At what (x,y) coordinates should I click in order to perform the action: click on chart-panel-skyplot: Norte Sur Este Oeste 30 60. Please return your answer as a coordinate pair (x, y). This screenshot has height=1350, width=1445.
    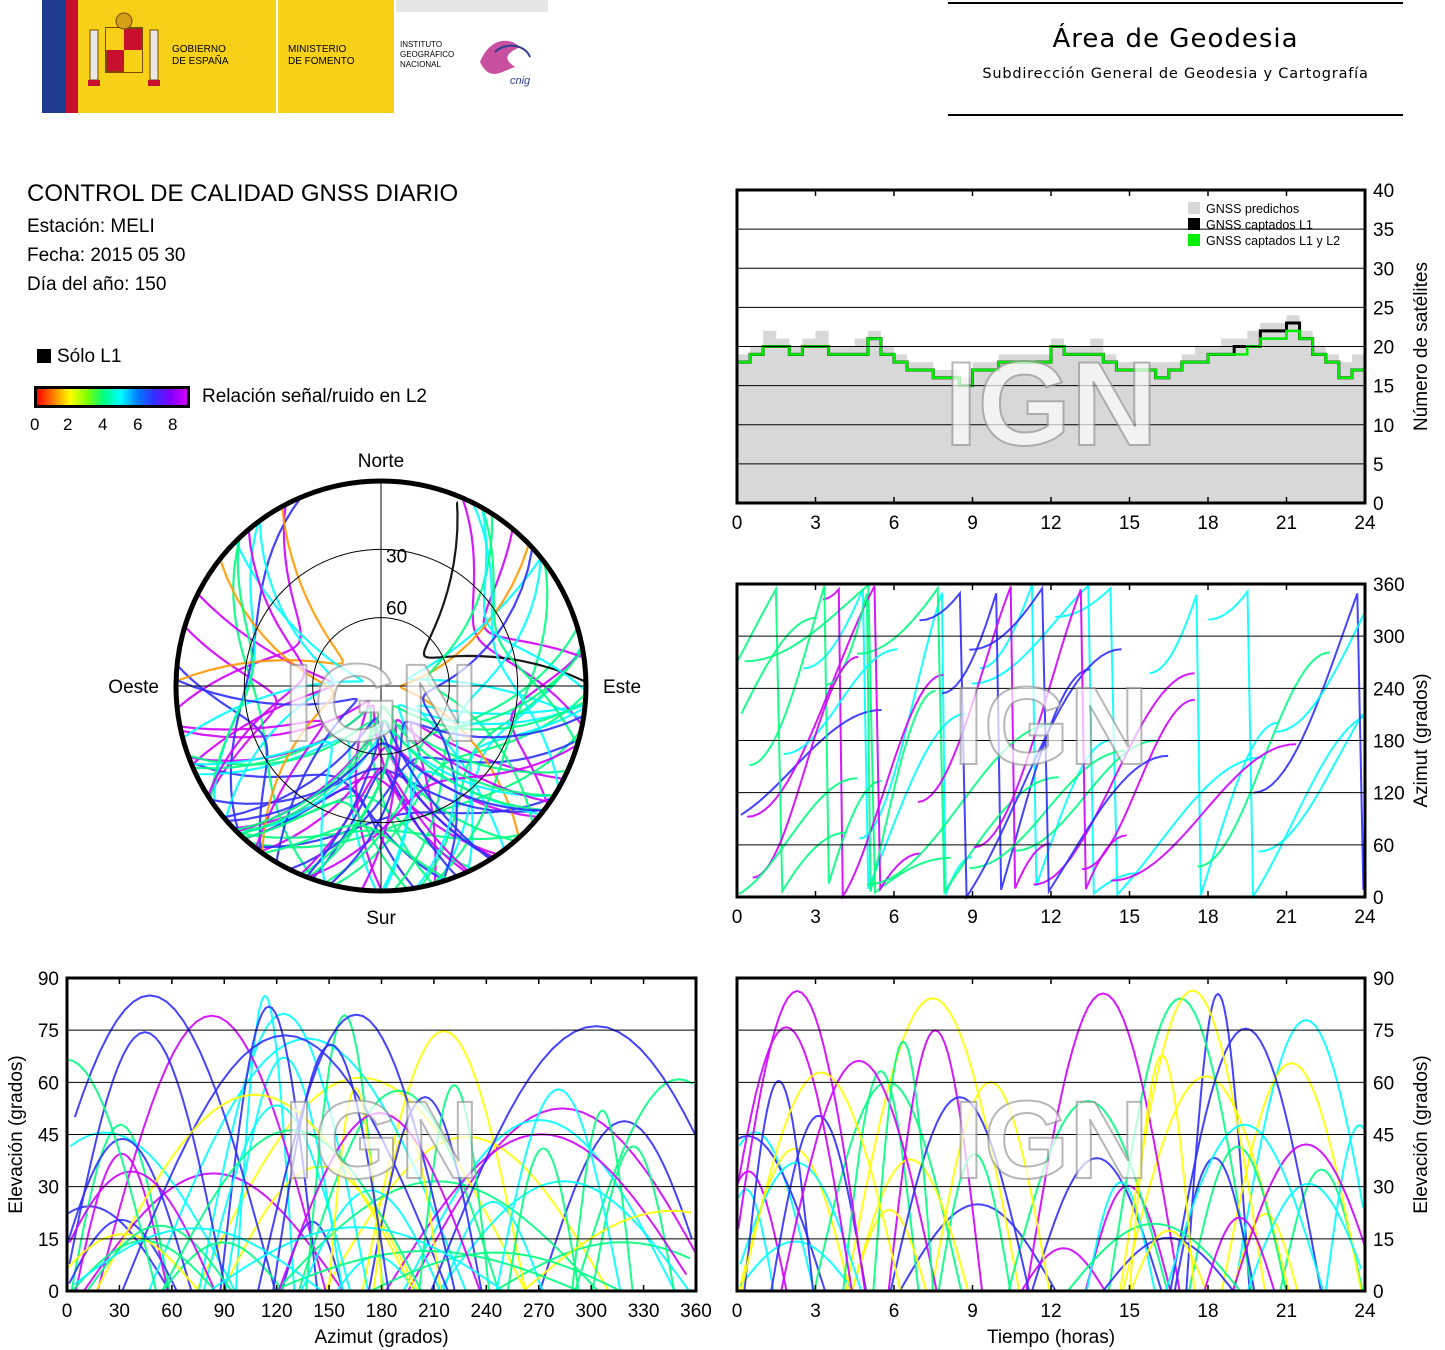
    Looking at the image, I should click on (374, 690).